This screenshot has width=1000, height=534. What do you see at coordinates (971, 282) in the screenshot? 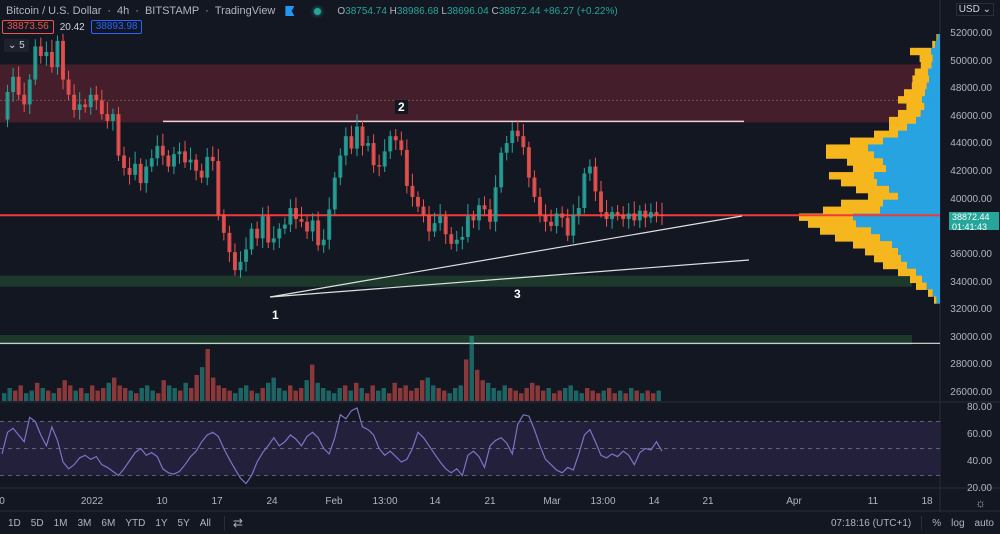
I see `price-tick: 34000.00` at bounding box center [971, 282].